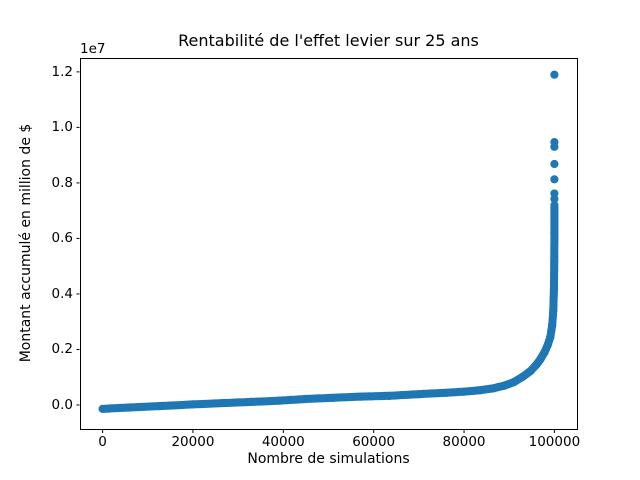 Image resolution: width=640 pixels, height=480 pixels. What do you see at coordinates (328, 459) in the screenshot?
I see `x-axis-label: Nombre de simulations` at bounding box center [328, 459].